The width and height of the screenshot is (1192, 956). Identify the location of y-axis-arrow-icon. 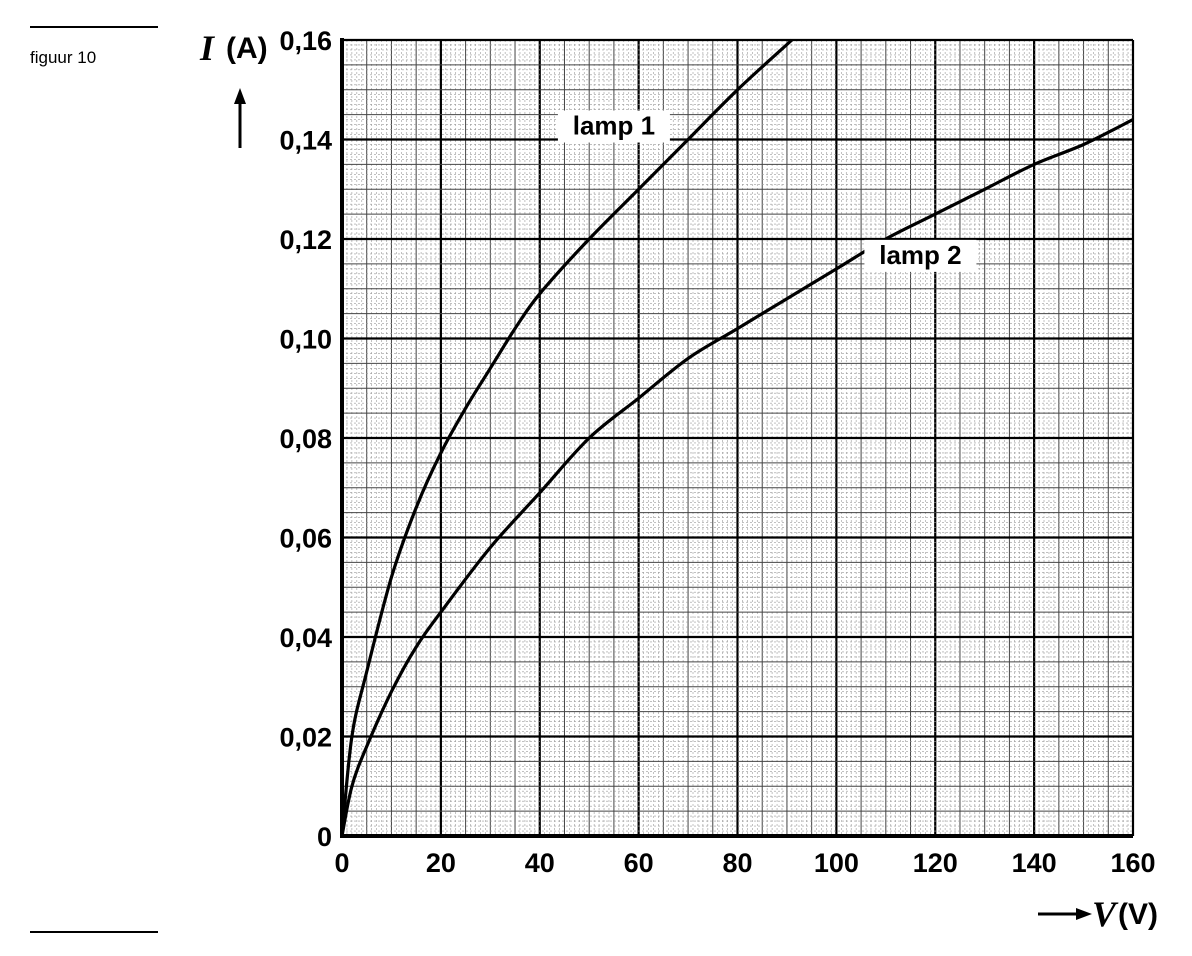
(240, 118).